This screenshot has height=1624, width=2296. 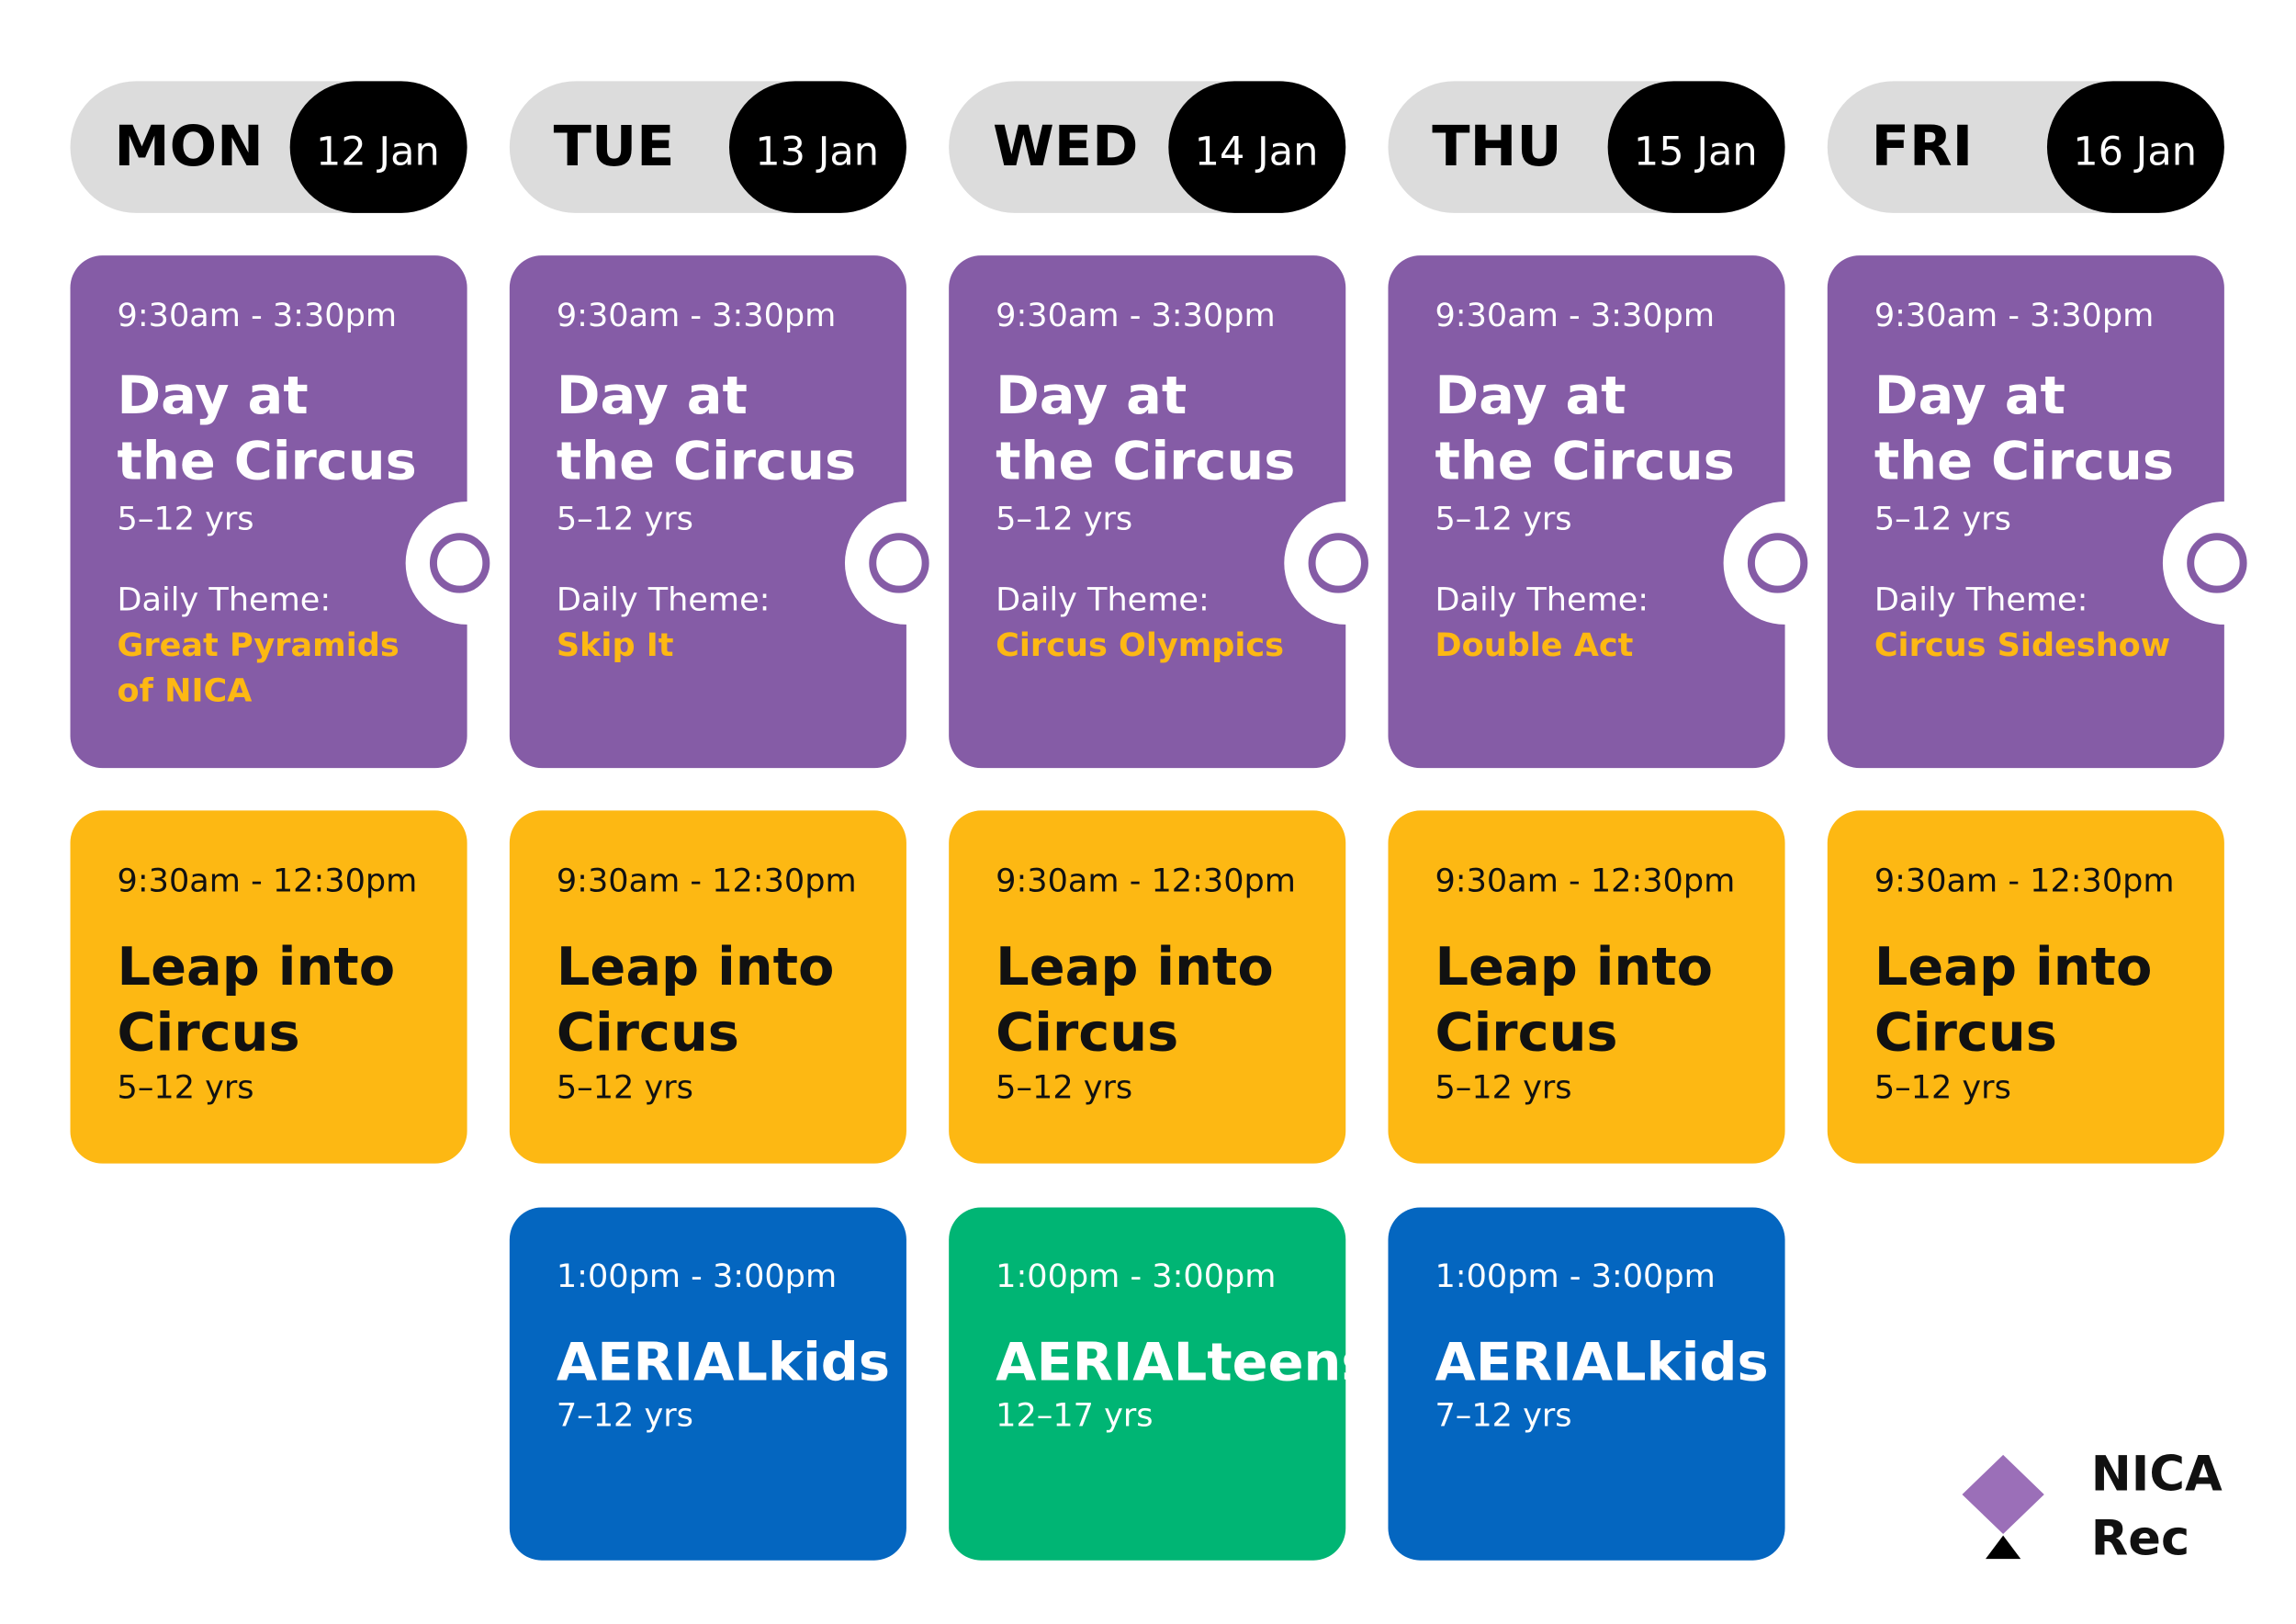 What do you see at coordinates (1923, 147) in the screenshot?
I see `day-label: FRI` at bounding box center [1923, 147].